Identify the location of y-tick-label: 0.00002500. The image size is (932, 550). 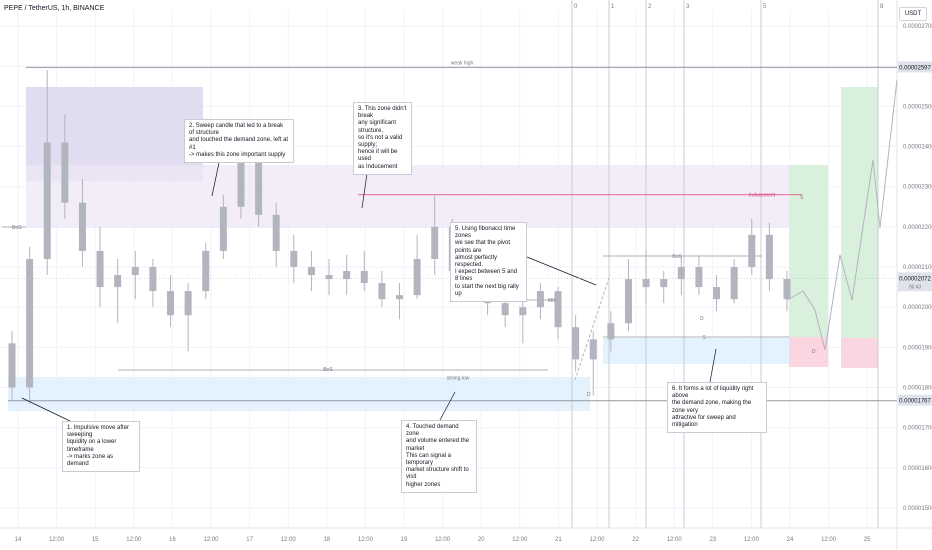
(917, 107).